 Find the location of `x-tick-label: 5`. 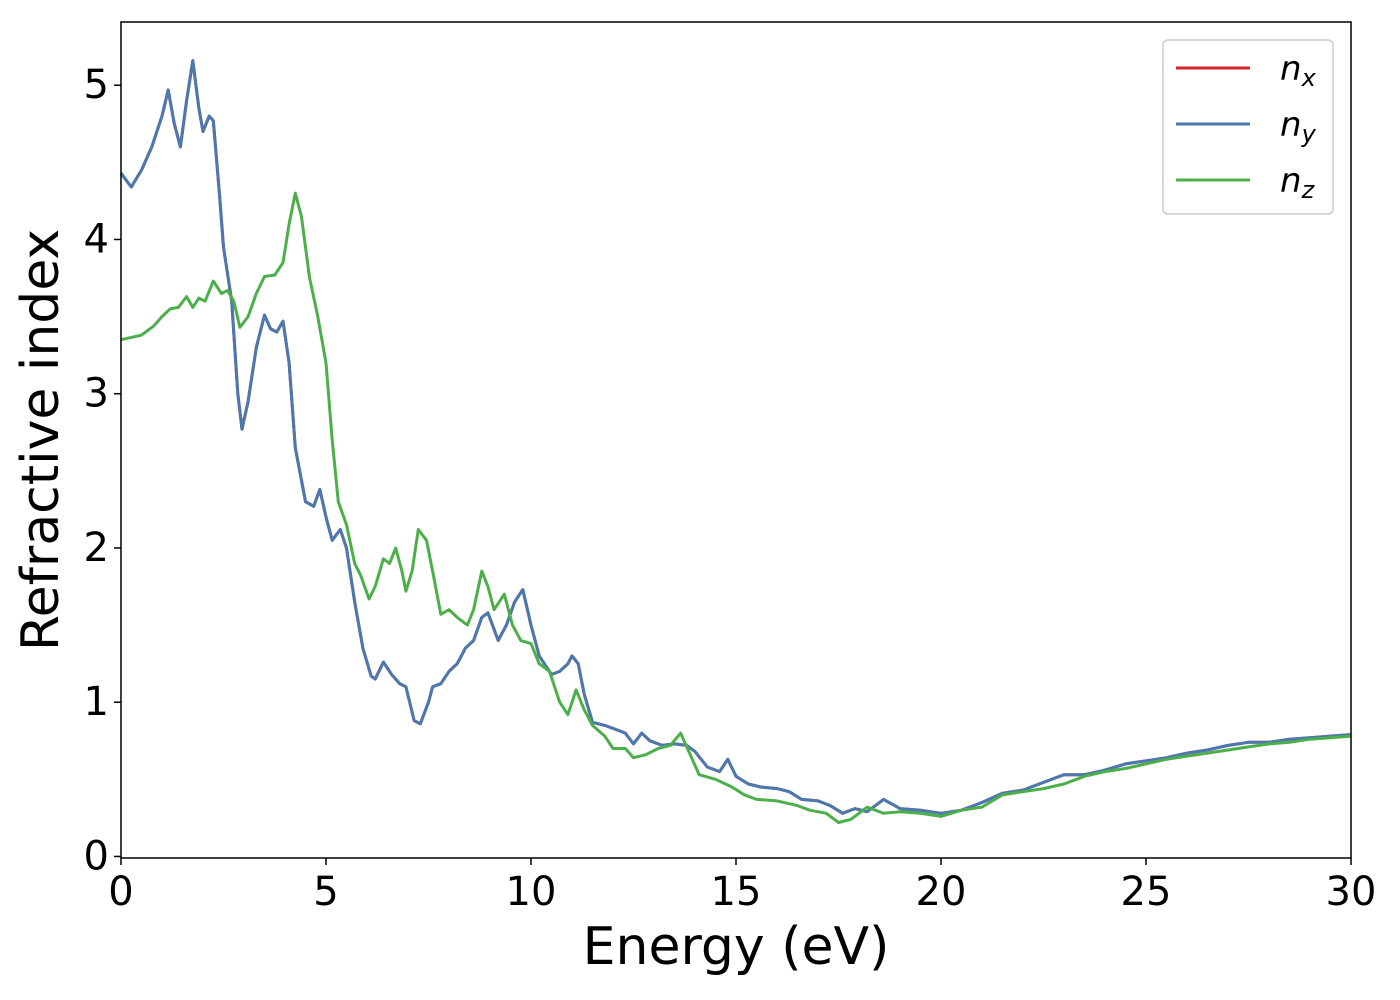

x-tick-label: 5 is located at coordinates (325, 892).